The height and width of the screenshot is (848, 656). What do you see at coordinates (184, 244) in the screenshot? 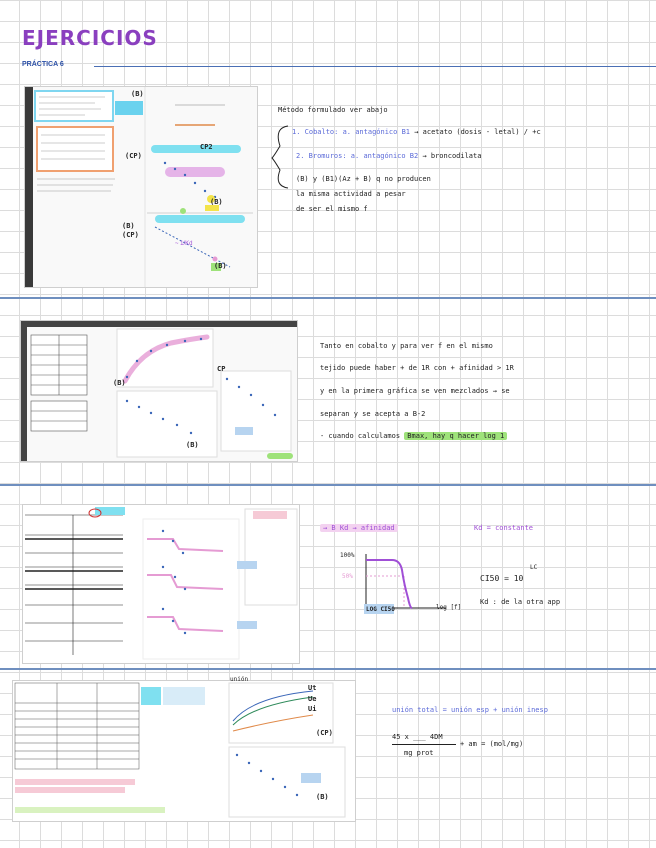
I see `svg-text: ~ 1/Kd` at bounding box center [184, 244].